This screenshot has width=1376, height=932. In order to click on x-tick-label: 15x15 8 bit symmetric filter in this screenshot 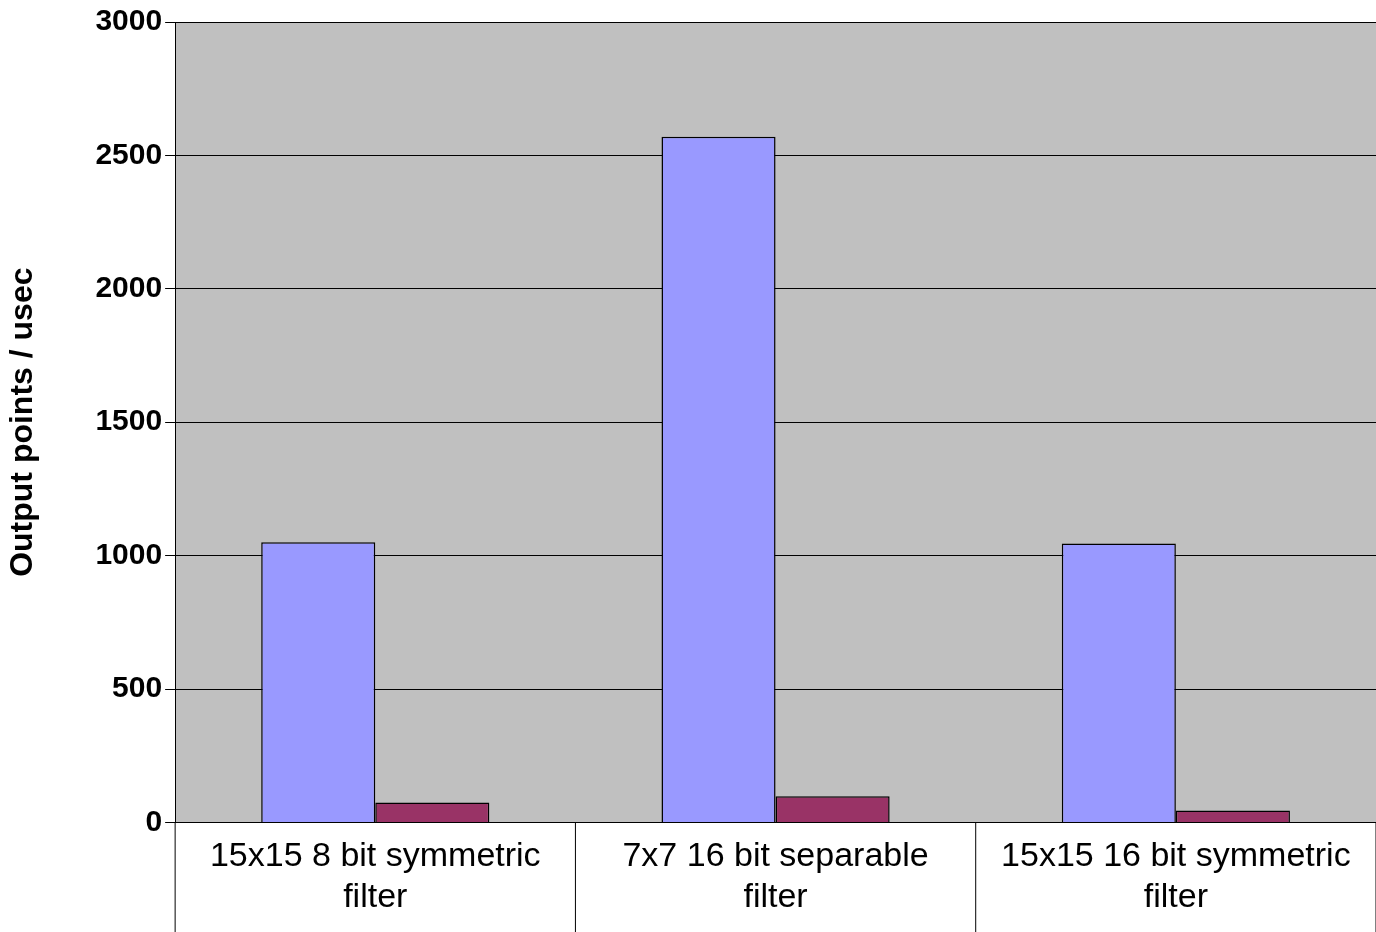, I will do `click(375, 874)`.